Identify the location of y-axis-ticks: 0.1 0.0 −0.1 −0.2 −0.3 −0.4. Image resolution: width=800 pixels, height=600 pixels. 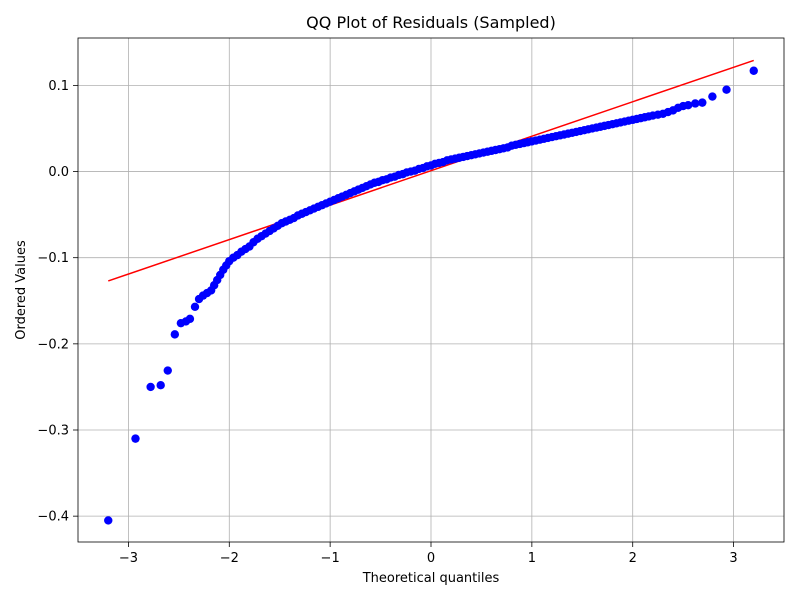
(57, 302).